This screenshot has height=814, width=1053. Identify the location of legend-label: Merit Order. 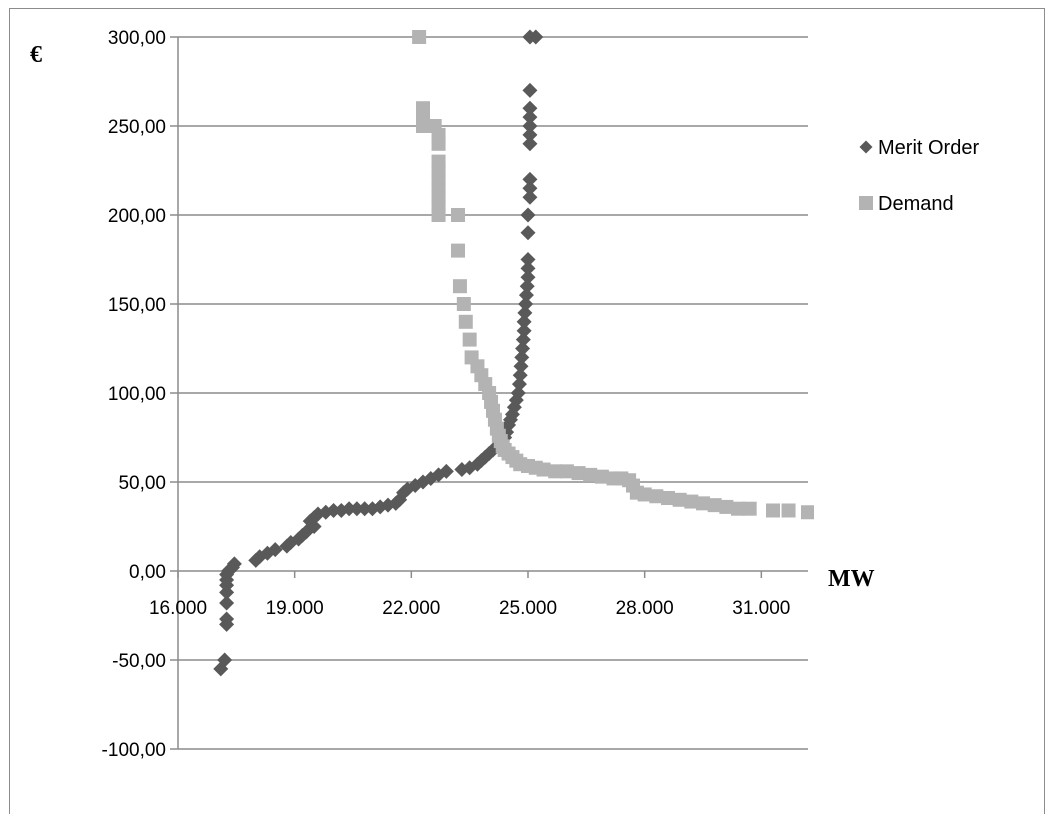
(928, 148).